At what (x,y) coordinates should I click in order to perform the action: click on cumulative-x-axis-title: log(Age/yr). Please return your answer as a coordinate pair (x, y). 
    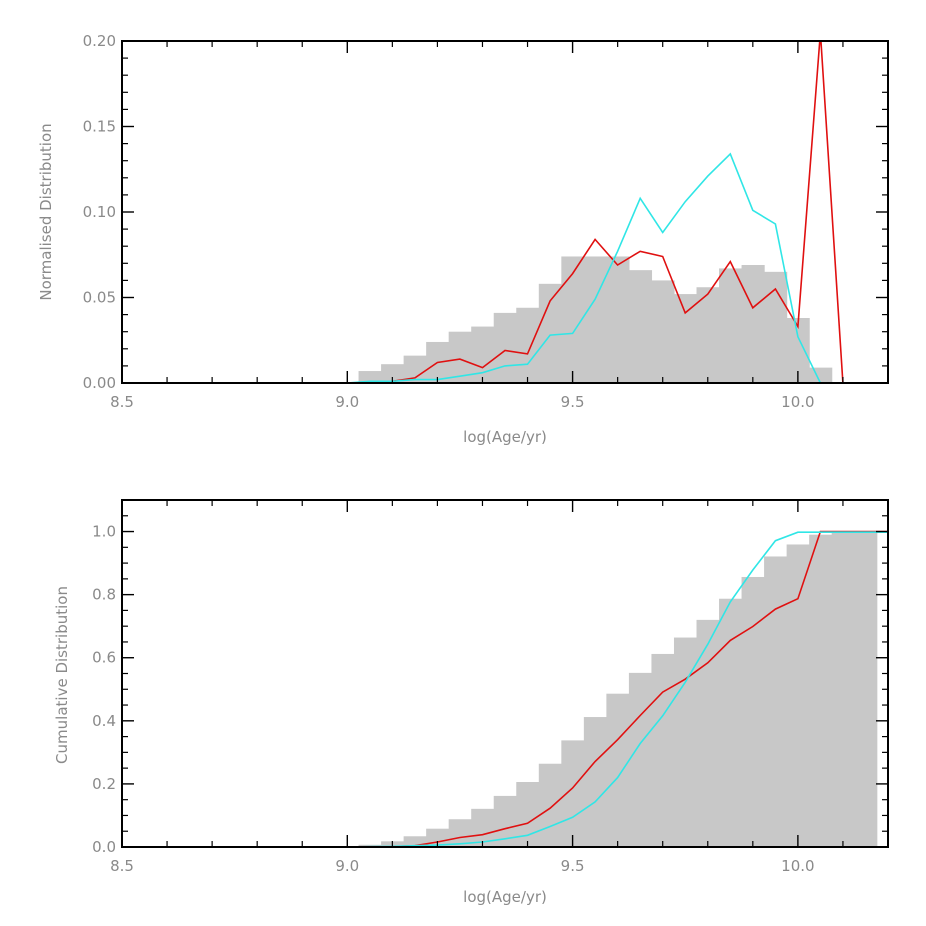
    Looking at the image, I should click on (505, 897).